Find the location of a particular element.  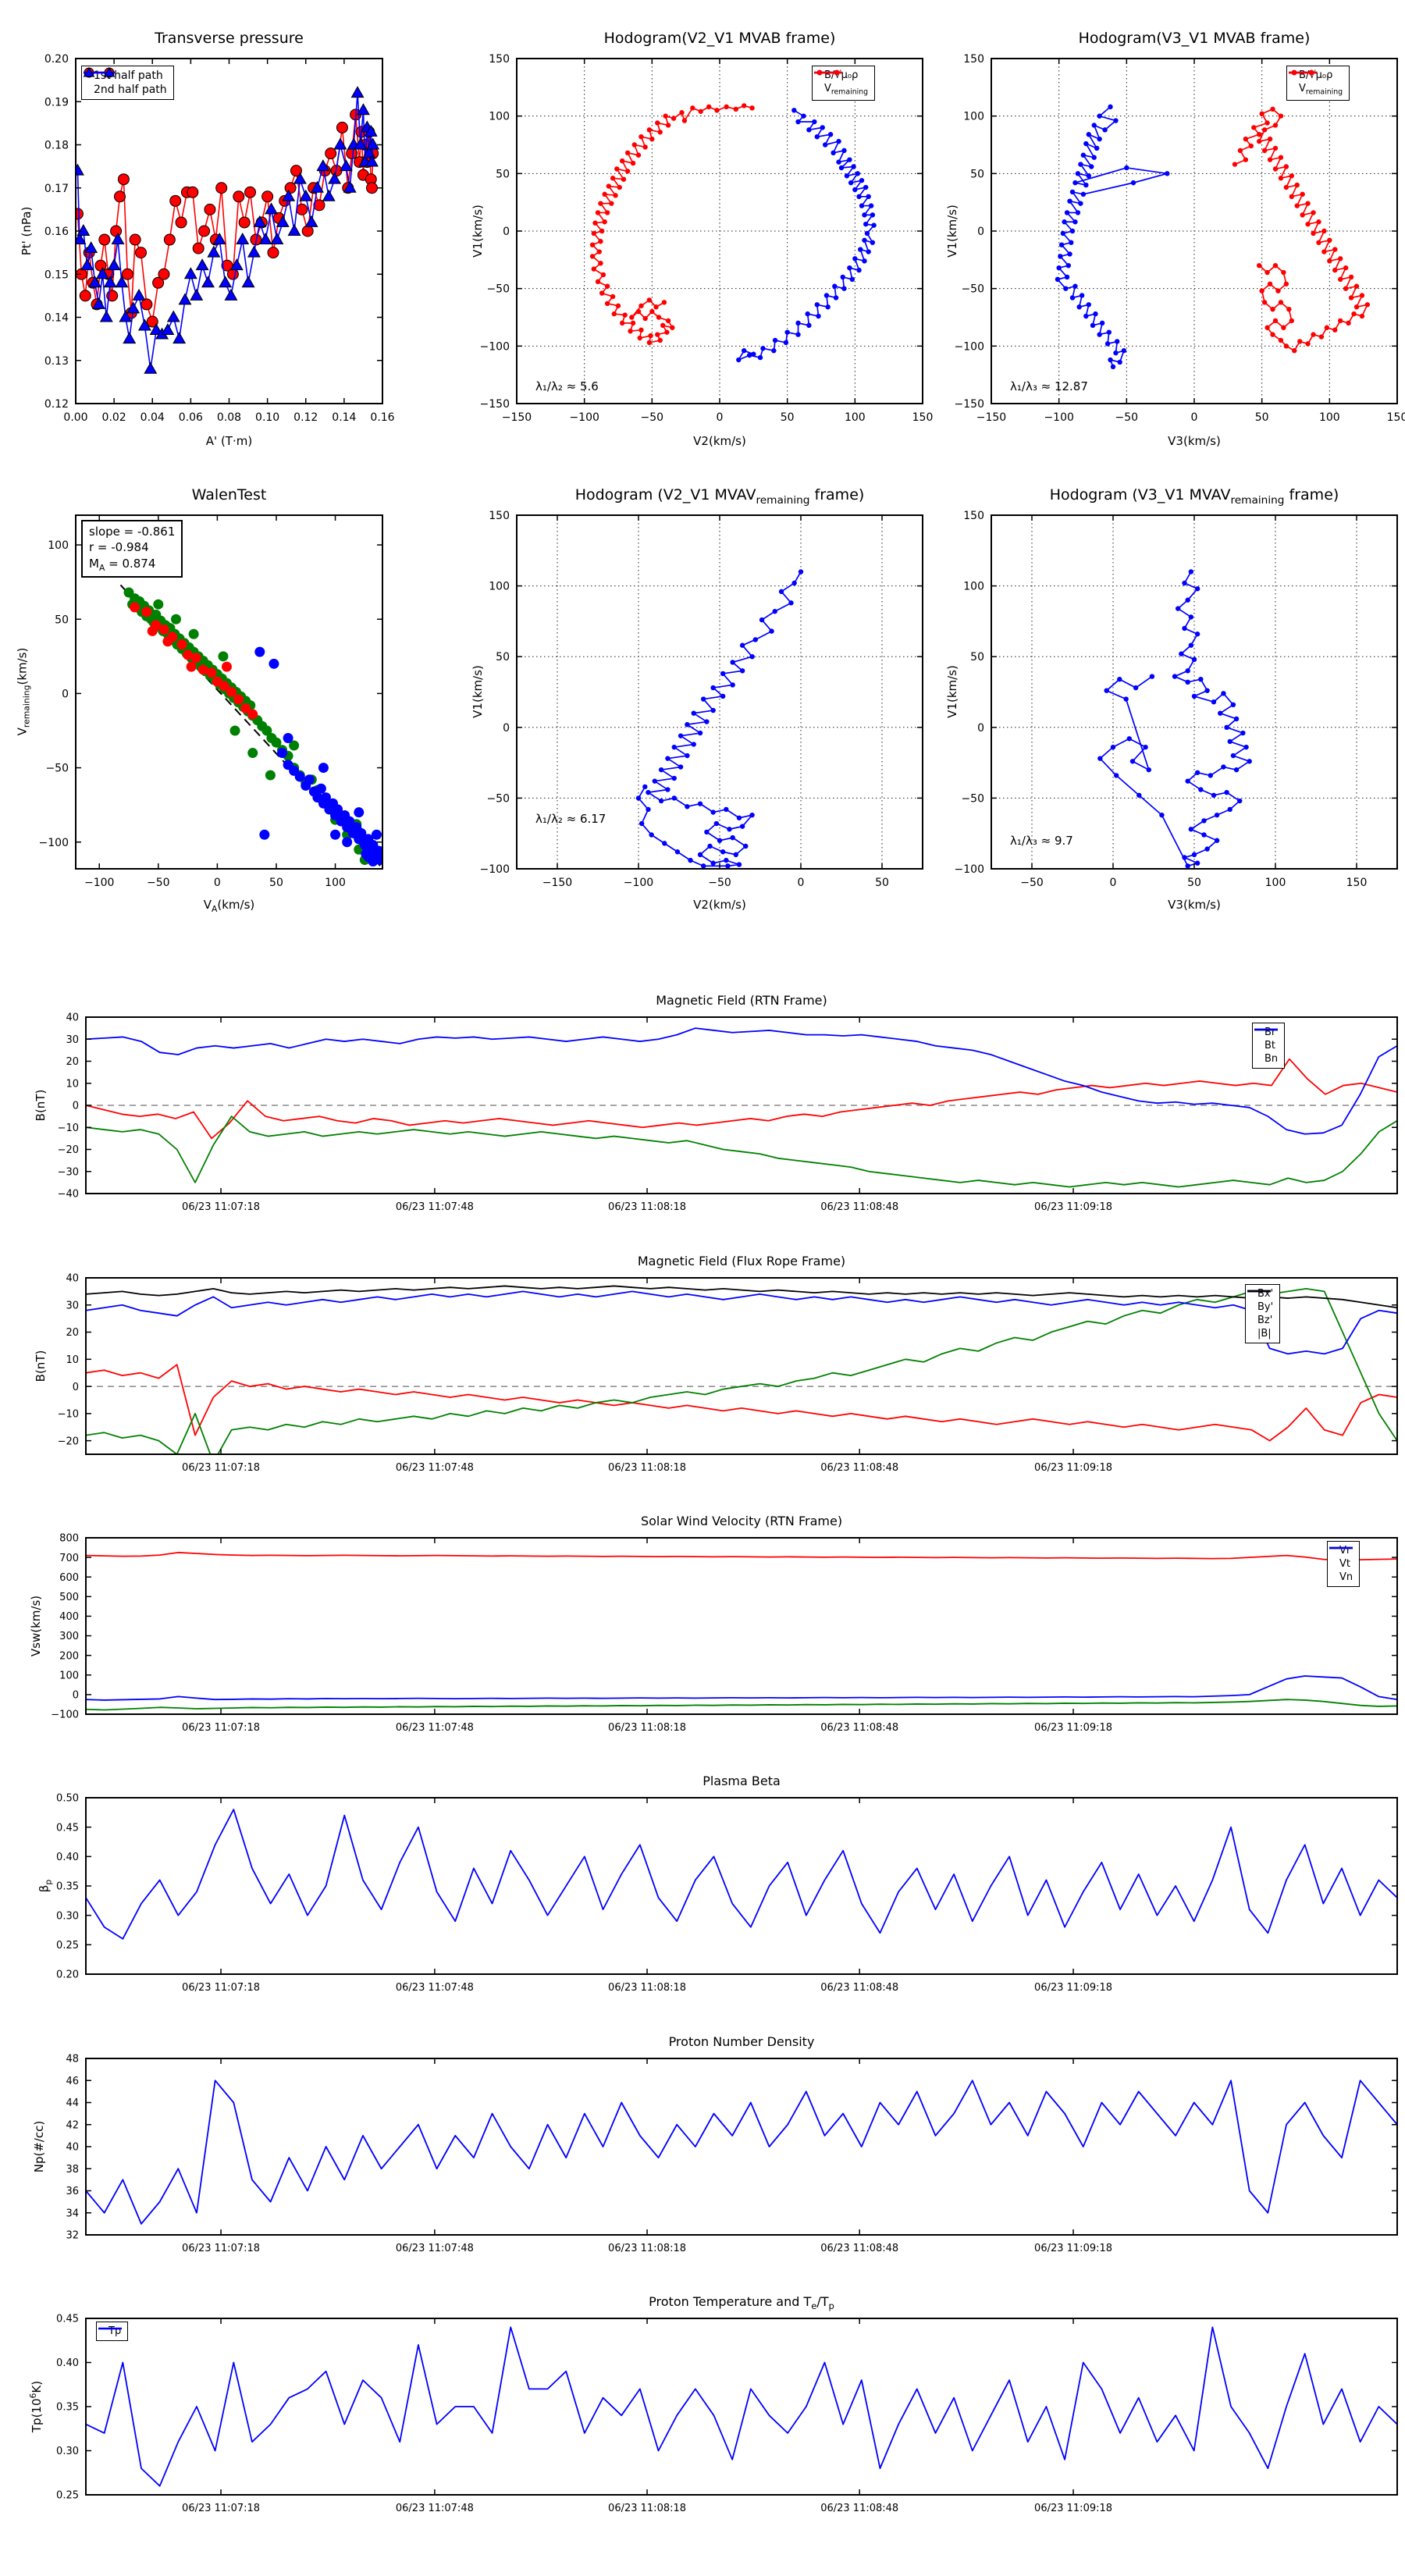

svg-text: −30 is located at coordinates (68, 1172).